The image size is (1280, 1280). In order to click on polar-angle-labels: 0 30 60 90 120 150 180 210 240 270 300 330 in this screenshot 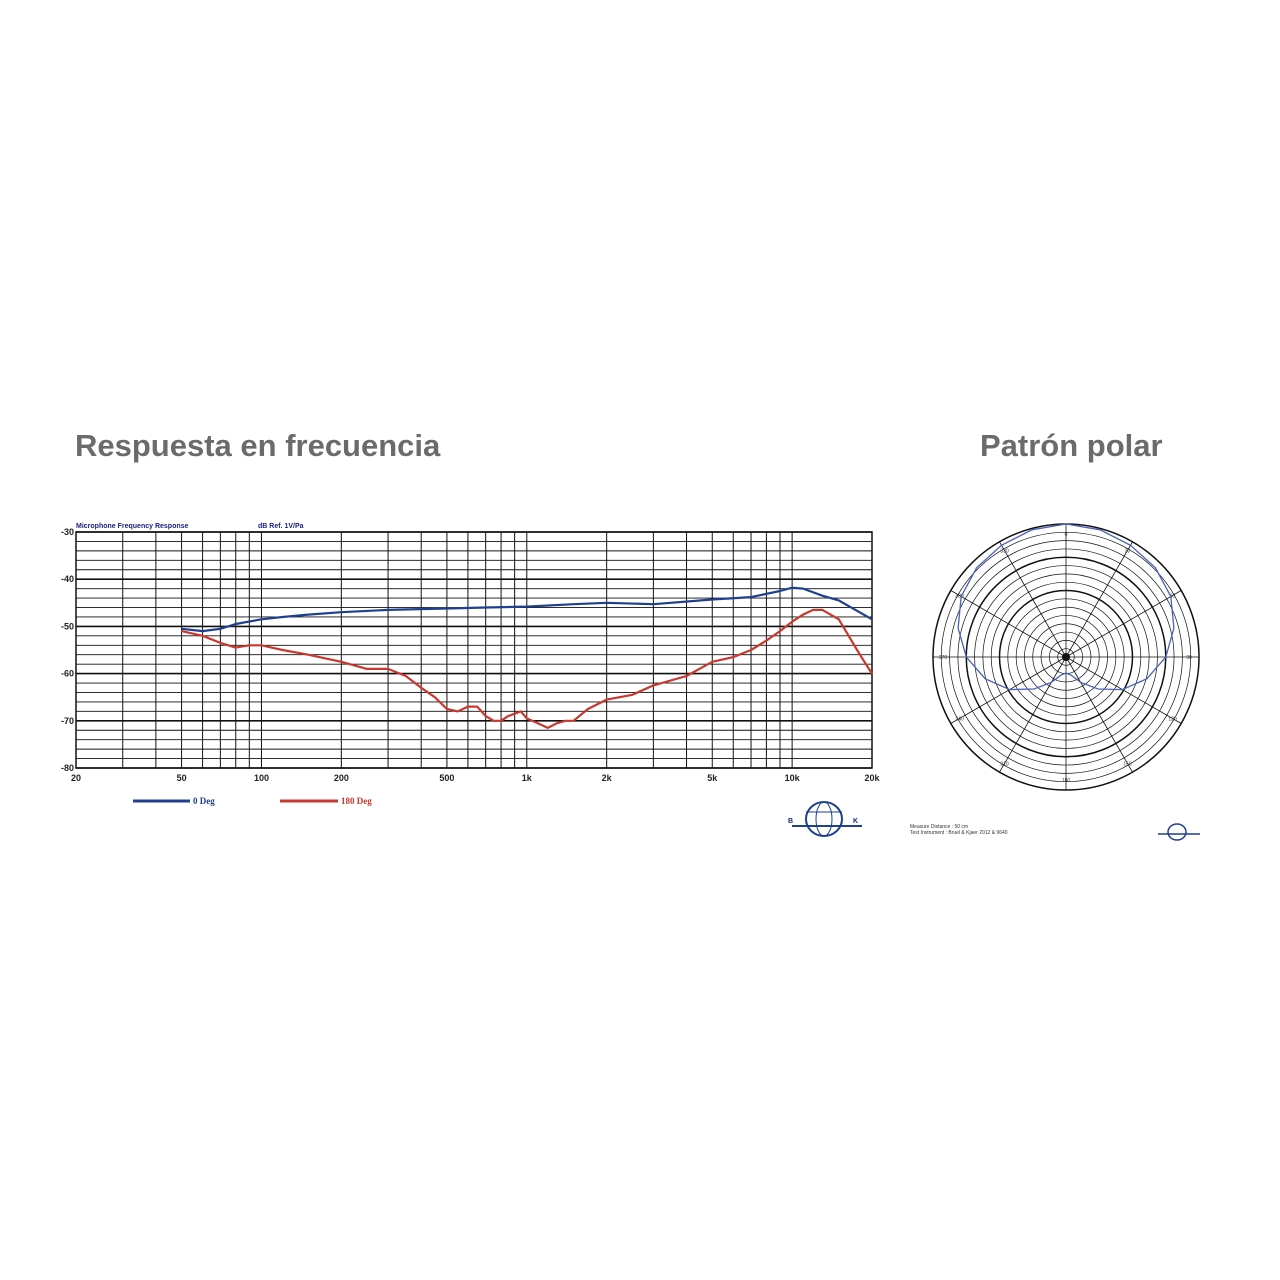, I will do `click(1065, 658)`.